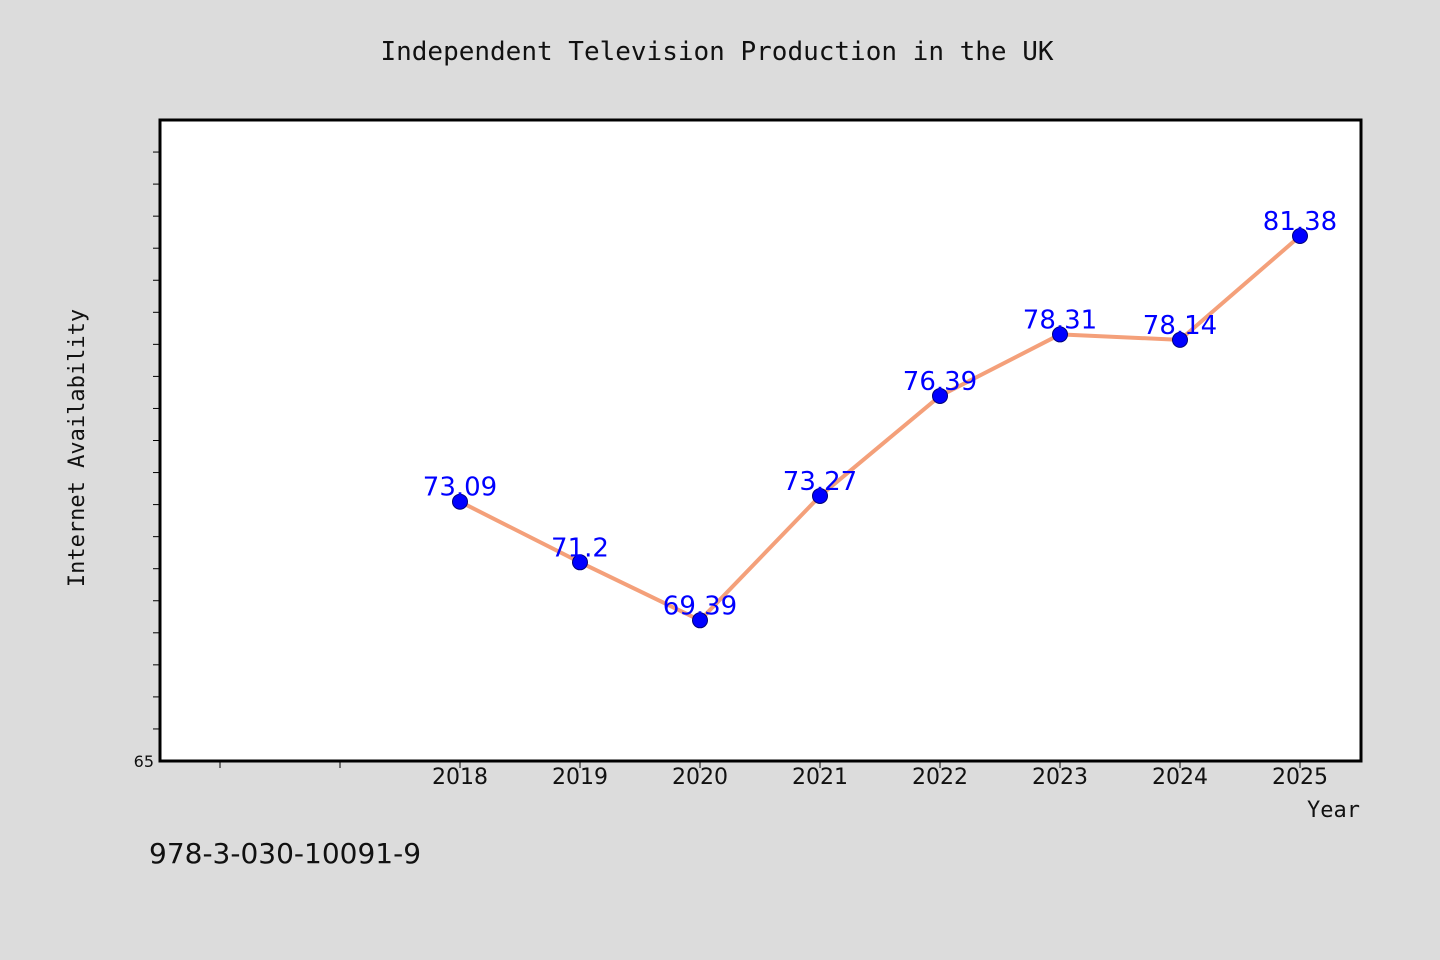 The width and height of the screenshot is (1440, 960). What do you see at coordinates (460, 488) in the screenshot?
I see `data-label: 73.09` at bounding box center [460, 488].